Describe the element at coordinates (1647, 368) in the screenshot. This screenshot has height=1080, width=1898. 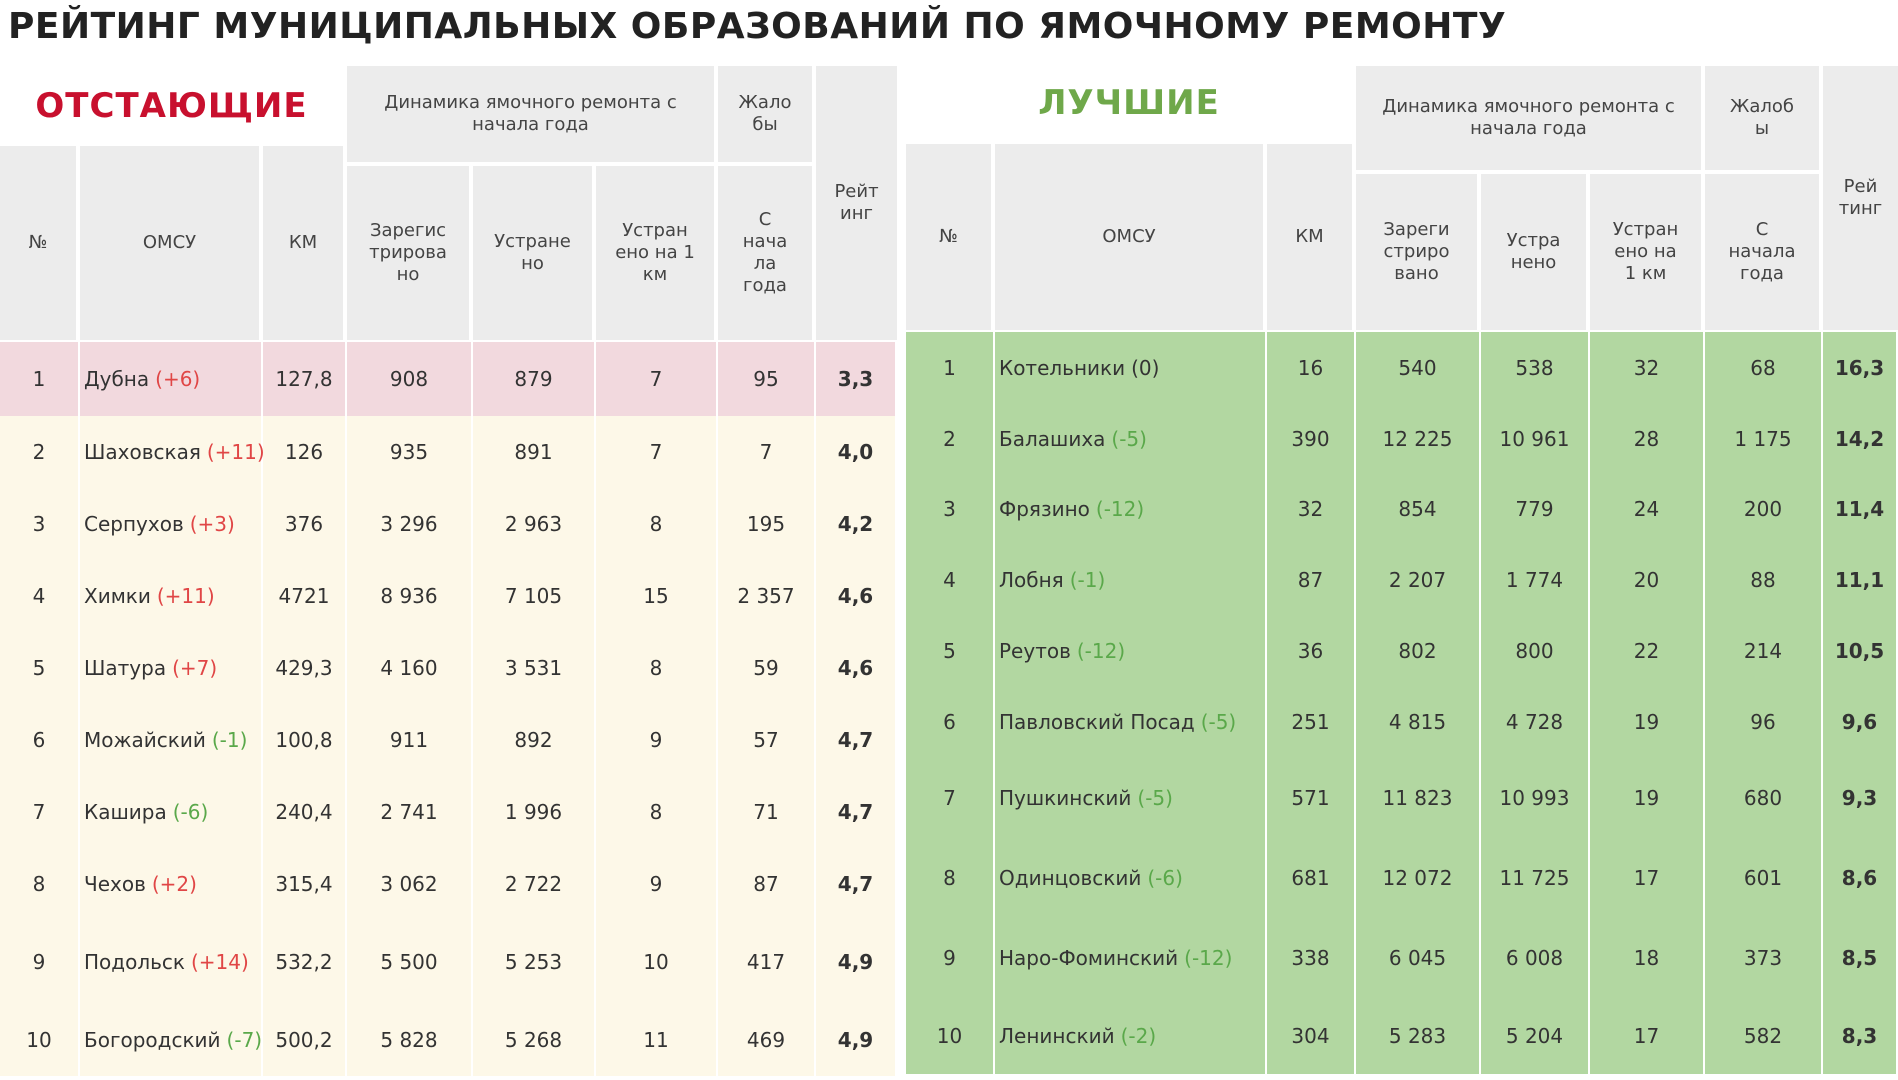
I see `row-per-km: 32` at that location.